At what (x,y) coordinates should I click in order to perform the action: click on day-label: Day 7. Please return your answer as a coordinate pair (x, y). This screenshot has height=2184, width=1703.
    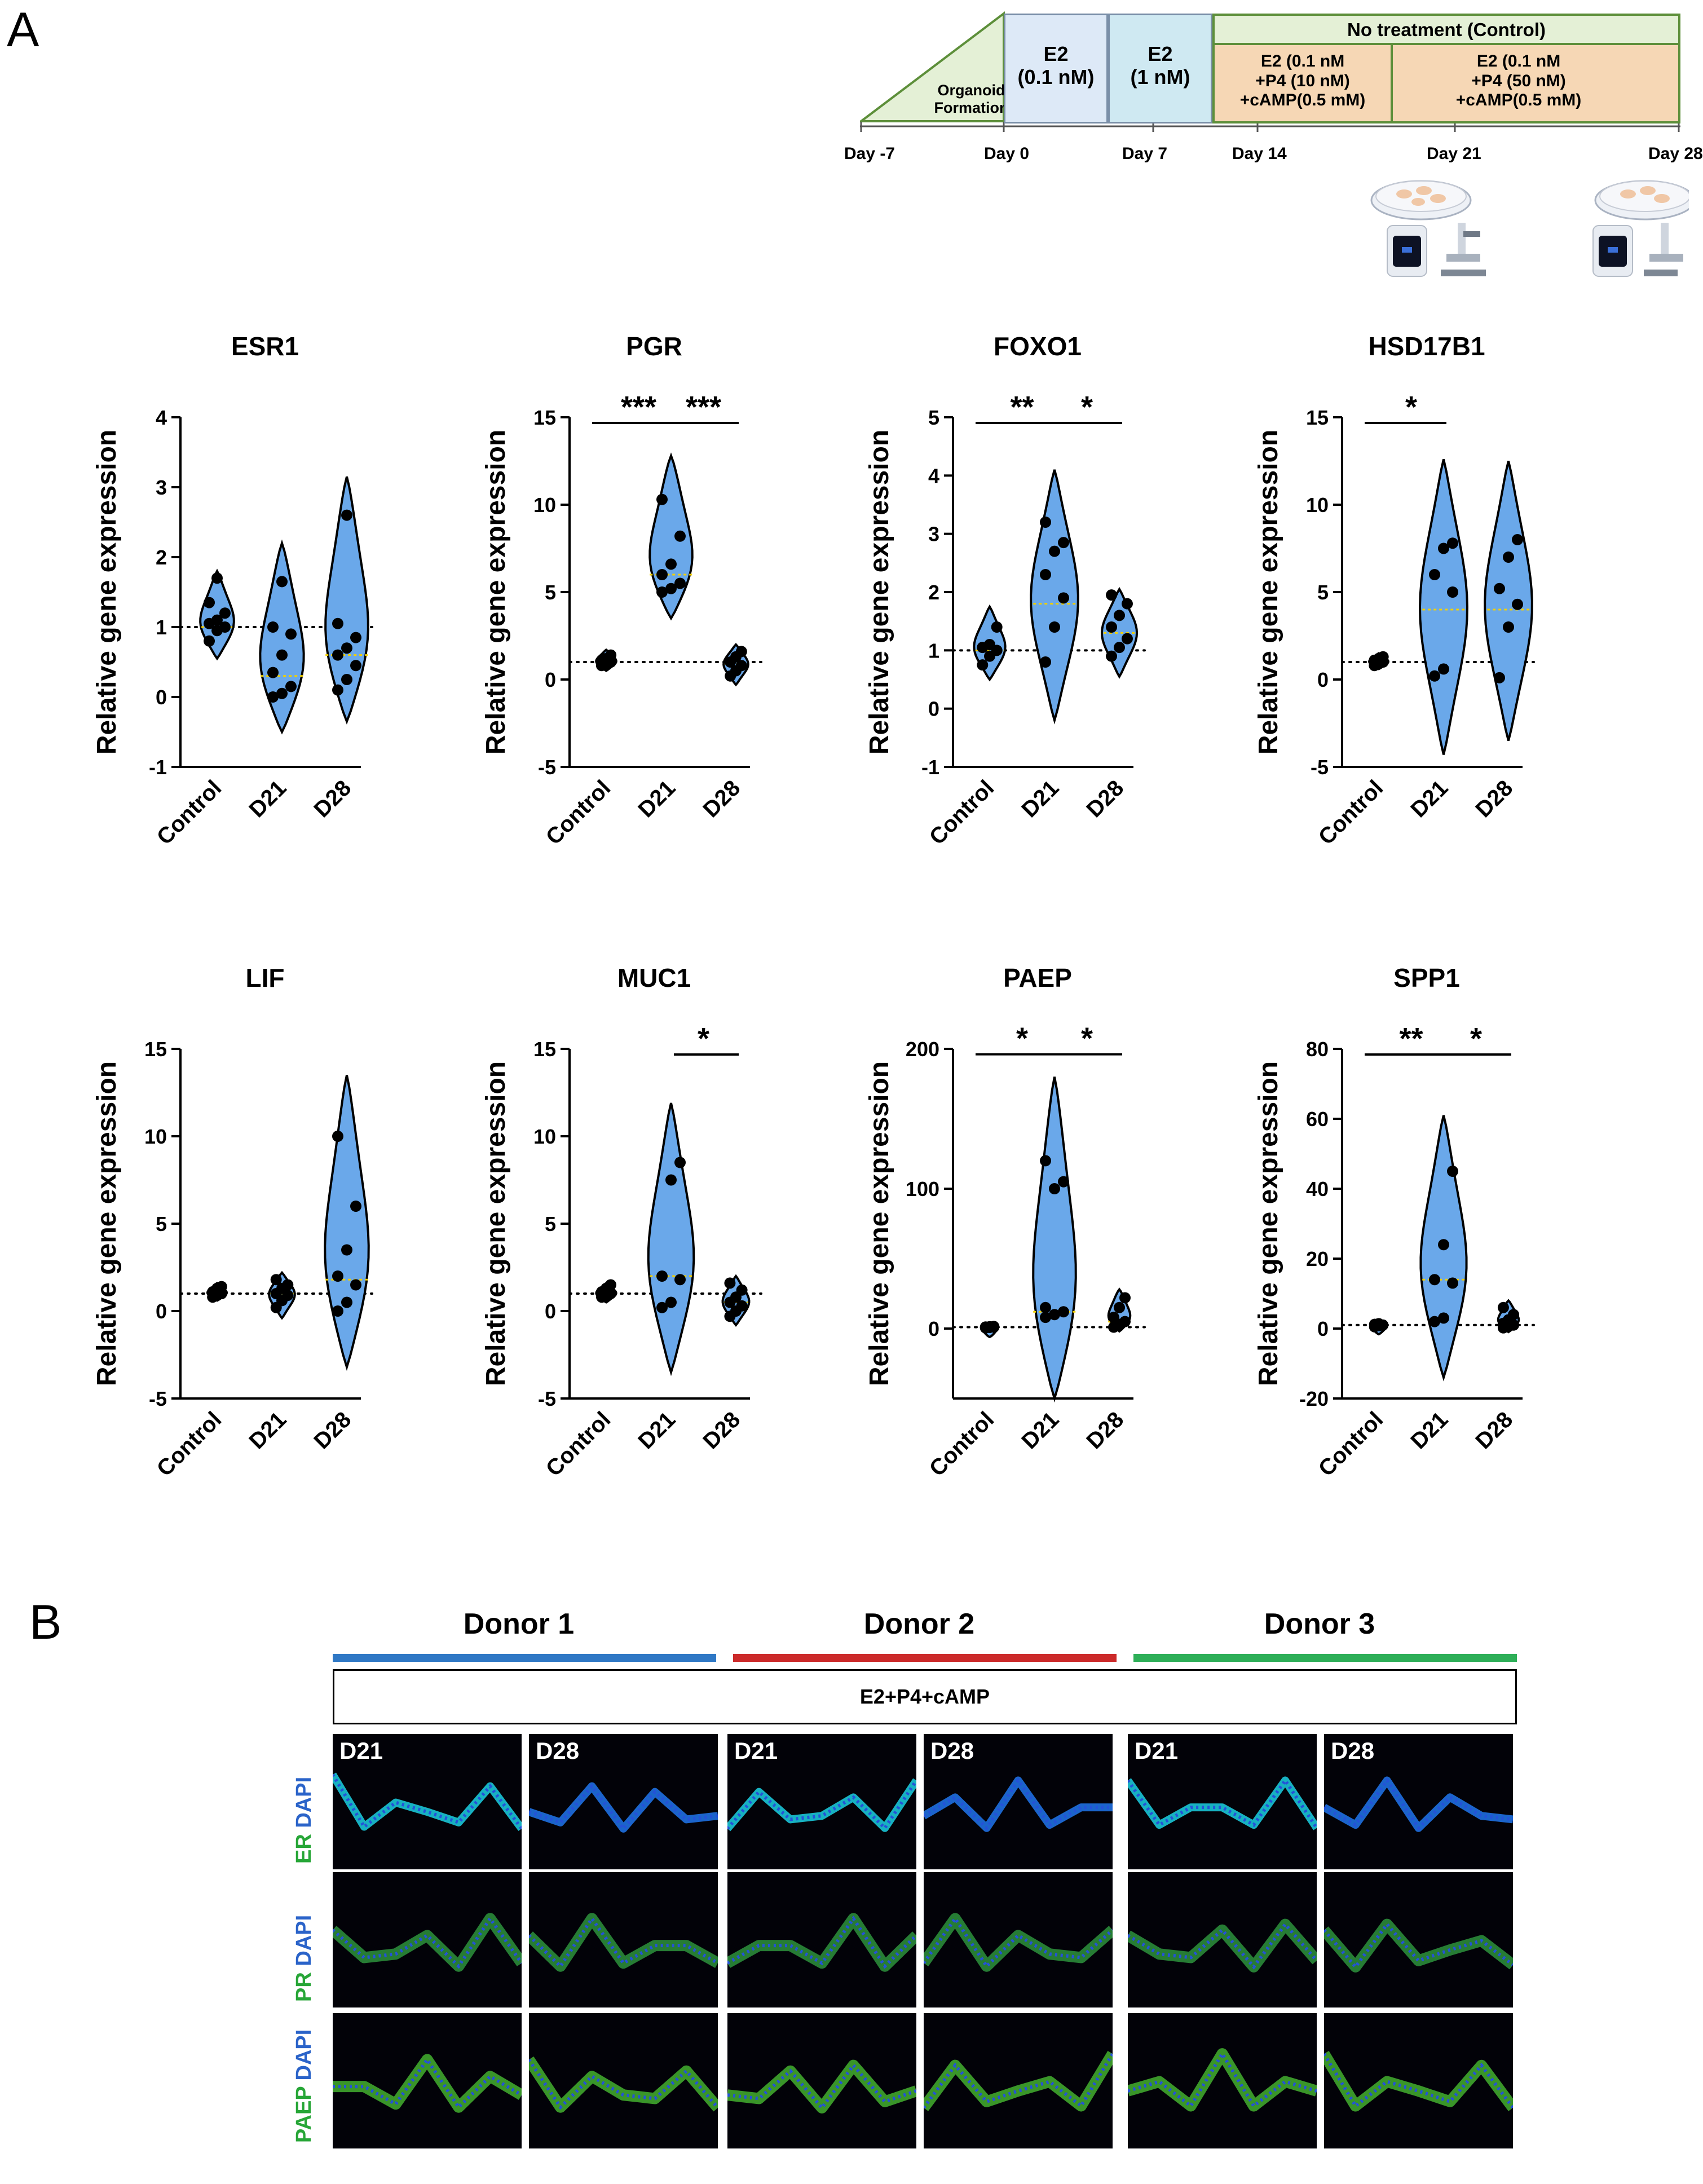
    Looking at the image, I should click on (1145, 153).